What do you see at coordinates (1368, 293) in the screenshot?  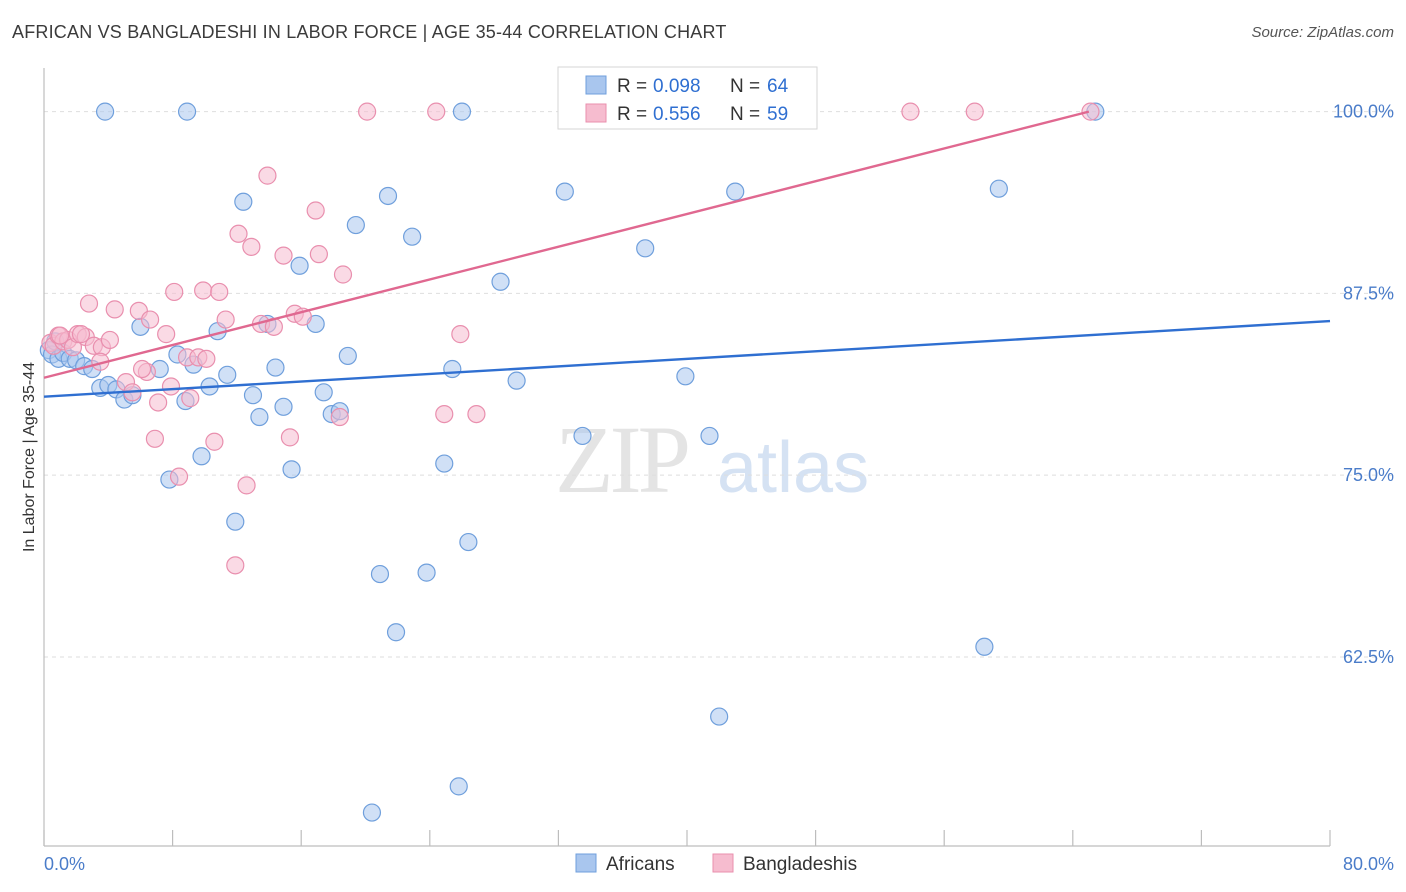 I see `y-tick-label: 87.5%` at bounding box center [1368, 293].